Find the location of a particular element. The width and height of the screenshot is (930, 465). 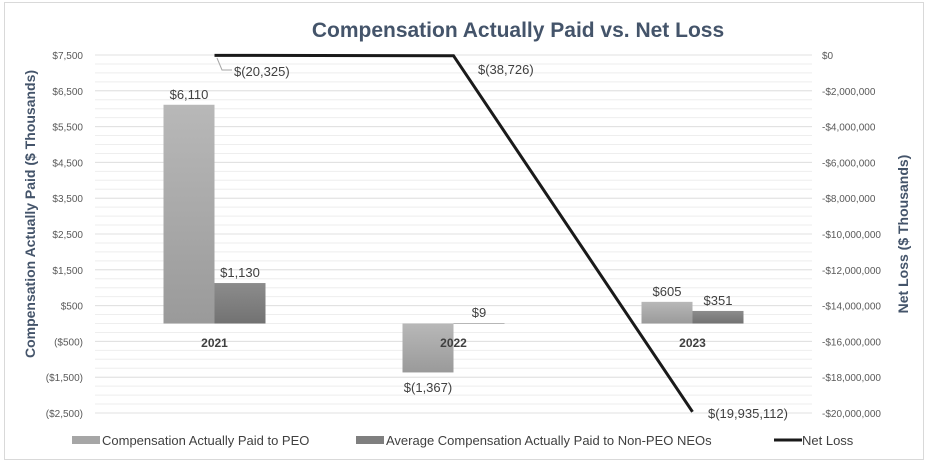

y-right-tick-label: -$10,000,000 is located at coordinates (851, 235).